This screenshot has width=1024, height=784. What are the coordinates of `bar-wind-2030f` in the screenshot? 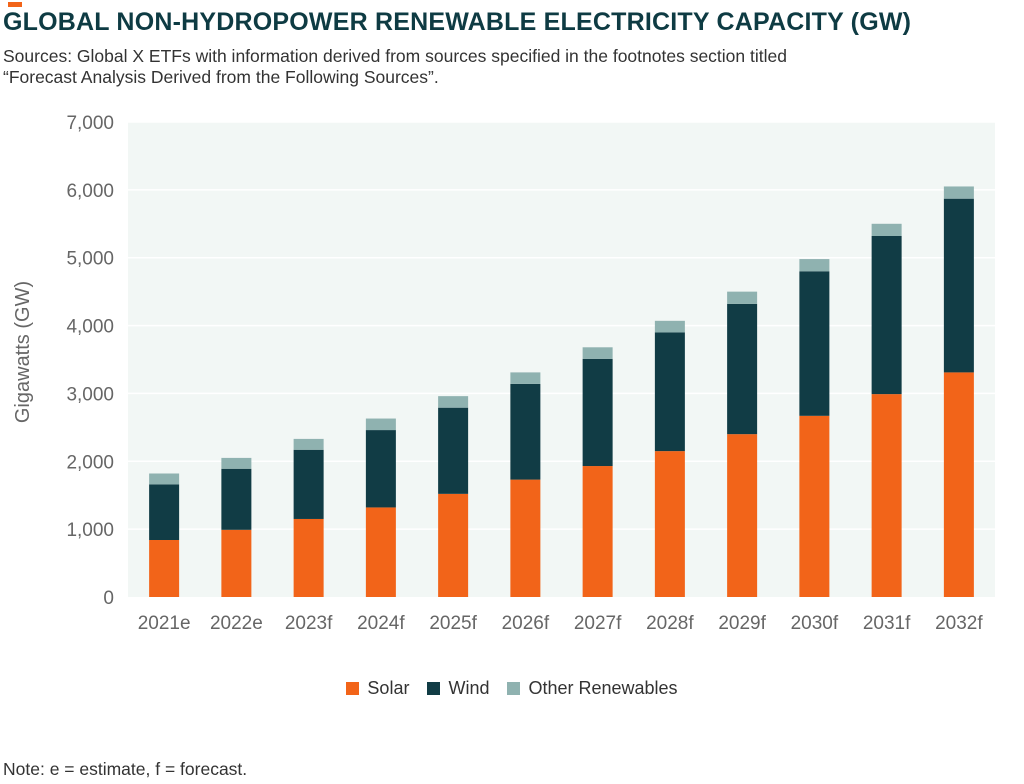 It's located at (814, 343).